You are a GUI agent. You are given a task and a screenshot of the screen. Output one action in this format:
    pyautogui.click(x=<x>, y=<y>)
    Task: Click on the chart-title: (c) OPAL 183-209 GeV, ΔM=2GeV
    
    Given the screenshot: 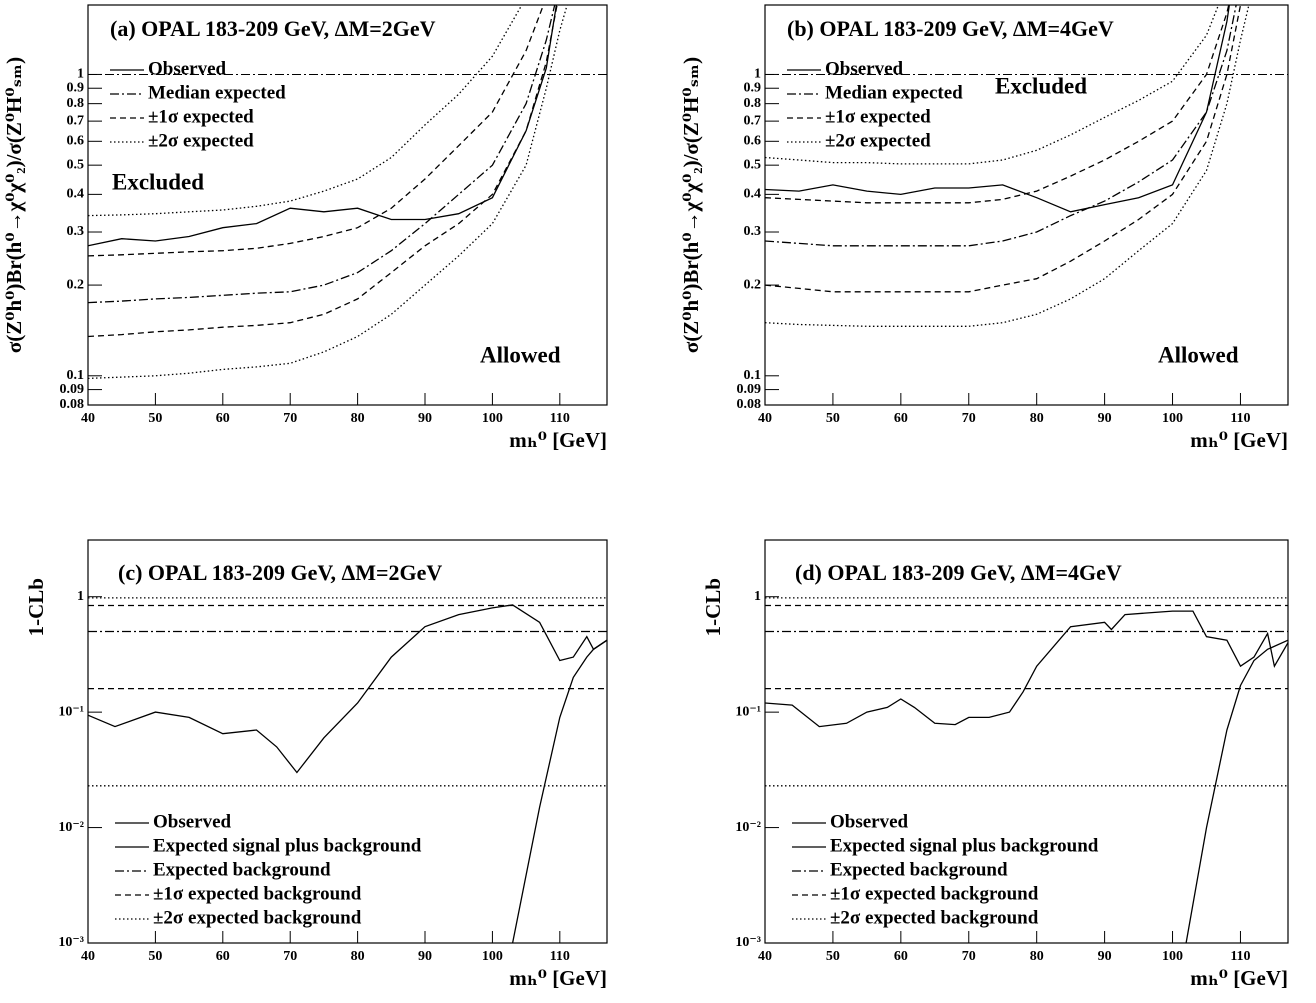 What is the action you would take?
    pyautogui.click(x=280, y=572)
    